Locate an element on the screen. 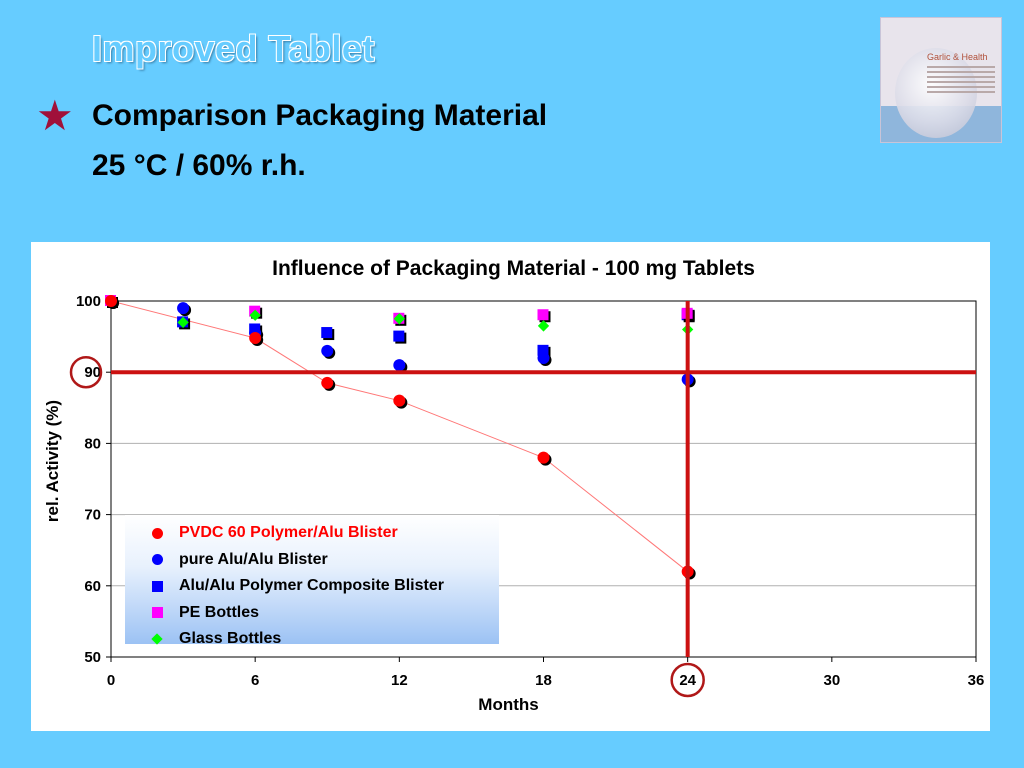 Image resolution: width=1024 pixels, height=768 pixels. legend-item: PVDC 60 Polymer/Alu Blister is located at coordinates (273, 533).